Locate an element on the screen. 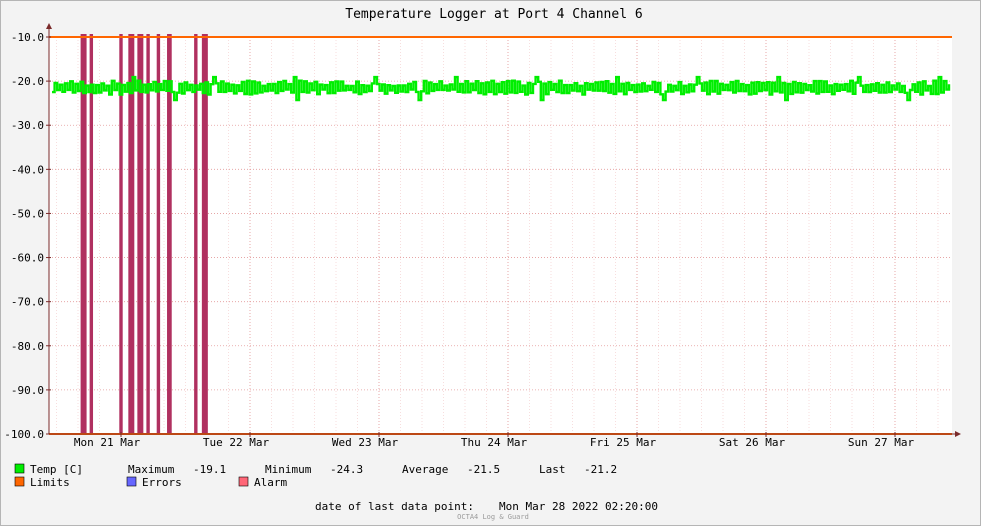 The height and width of the screenshot is (526, 981). last-data-point-value: Mon Mar 28 2022 02:20:00 is located at coordinates (578, 506).